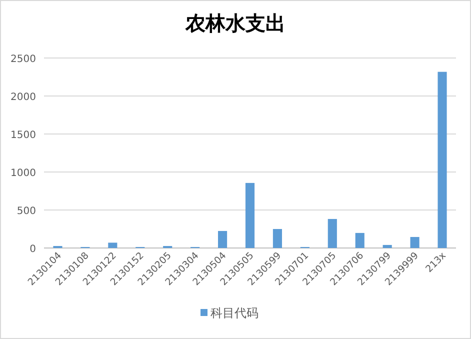 This screenshot has height=339, width=471. I want to click on y-tick-label: 500, so click(26, 211).